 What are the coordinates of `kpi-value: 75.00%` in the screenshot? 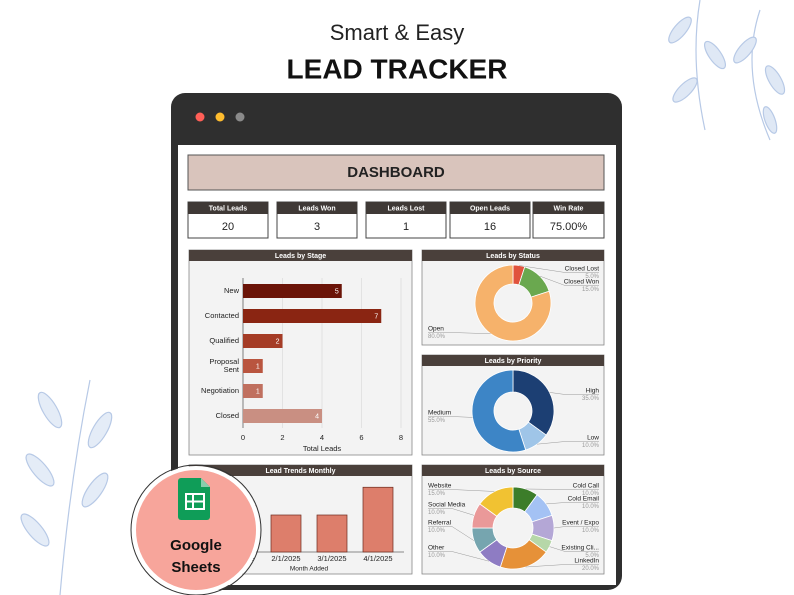 It's located at (569, 227).